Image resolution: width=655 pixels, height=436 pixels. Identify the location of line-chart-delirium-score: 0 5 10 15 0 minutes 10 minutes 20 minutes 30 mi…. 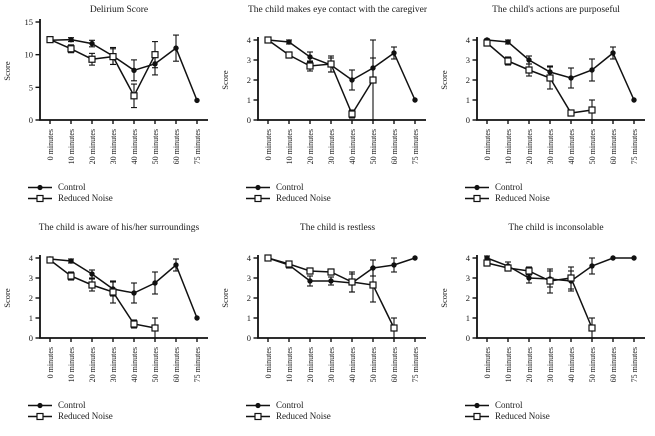
(105, 90).